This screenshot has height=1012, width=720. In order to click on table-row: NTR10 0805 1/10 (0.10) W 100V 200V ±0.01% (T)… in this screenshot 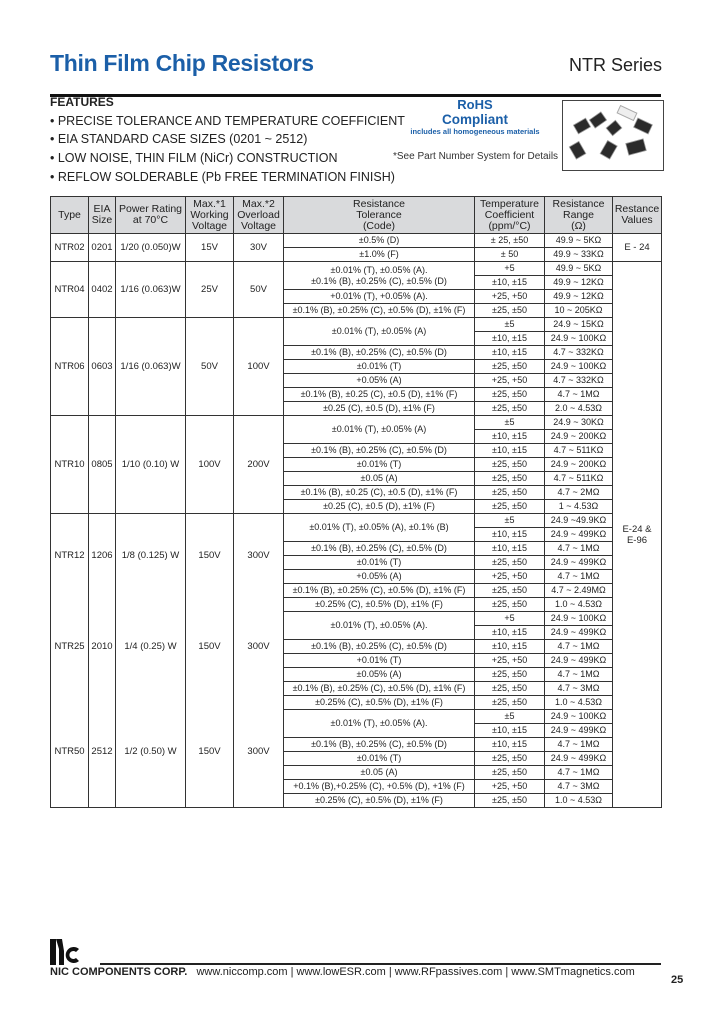, I will do `click(356, 464)`.